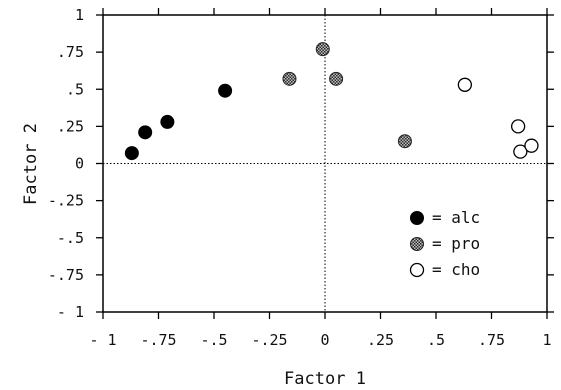 This screenshot has width=561, height=390. Describe the element at coordinates (417, 270) in the screenshot. I see `legend-marker-cho` at that location.